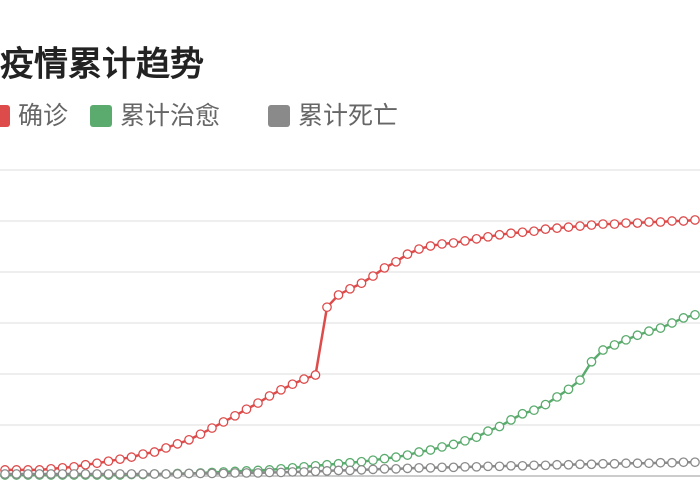  I want to click on chart-title: 疫情累计趋势, so click(102, 65).